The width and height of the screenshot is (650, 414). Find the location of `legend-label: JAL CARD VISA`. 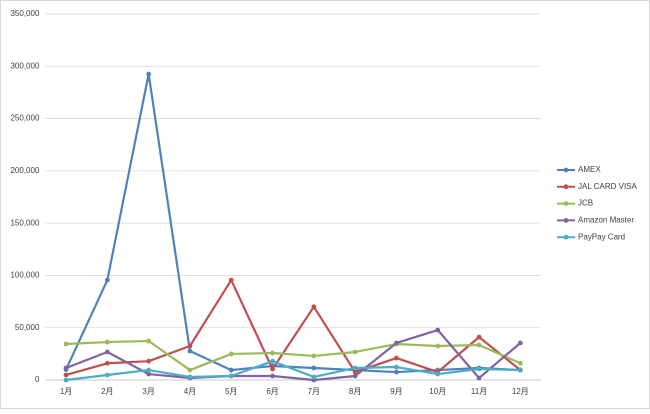

legend-label: JAL CARD VISA is located at coordinates (607, 186).